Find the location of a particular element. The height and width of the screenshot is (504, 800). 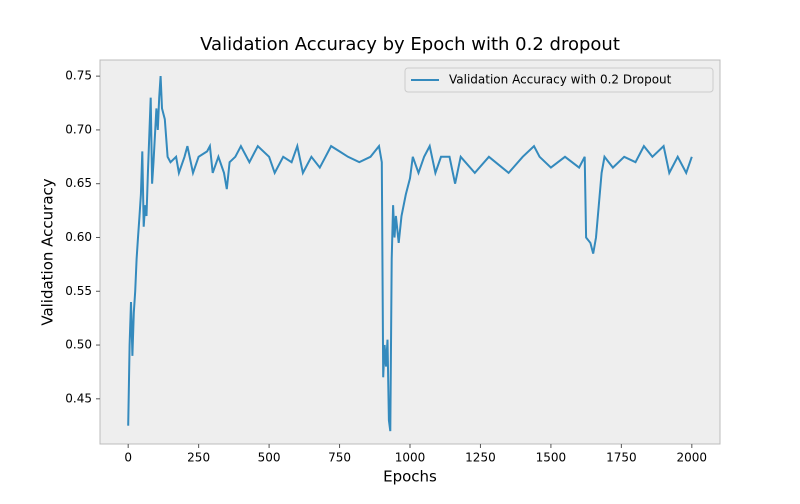

x-axis-label: Epochs is located at coordinates (410, 477).